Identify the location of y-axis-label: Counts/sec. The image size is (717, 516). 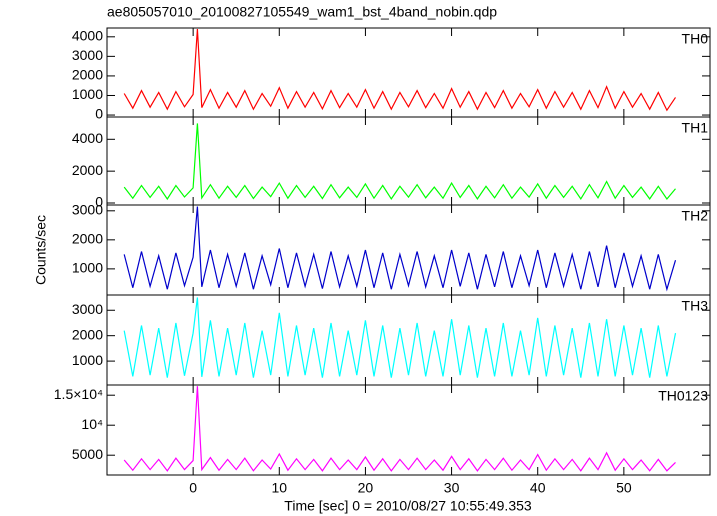
(41, 250).